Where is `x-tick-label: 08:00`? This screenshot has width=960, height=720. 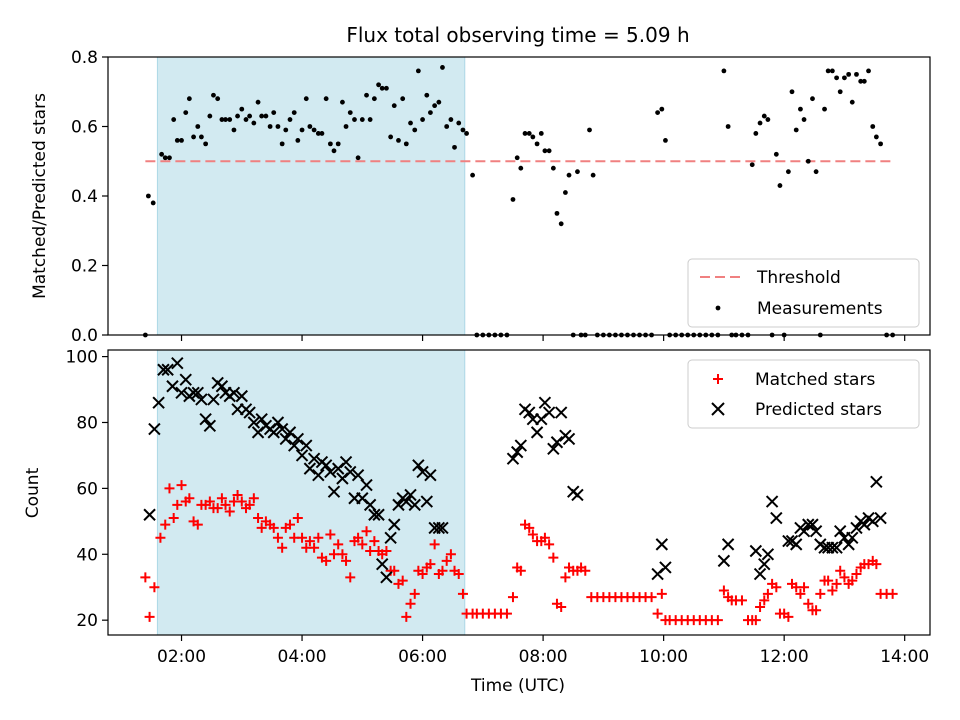
x-tick-label: 08:00 is located at coordinates (543, 657).